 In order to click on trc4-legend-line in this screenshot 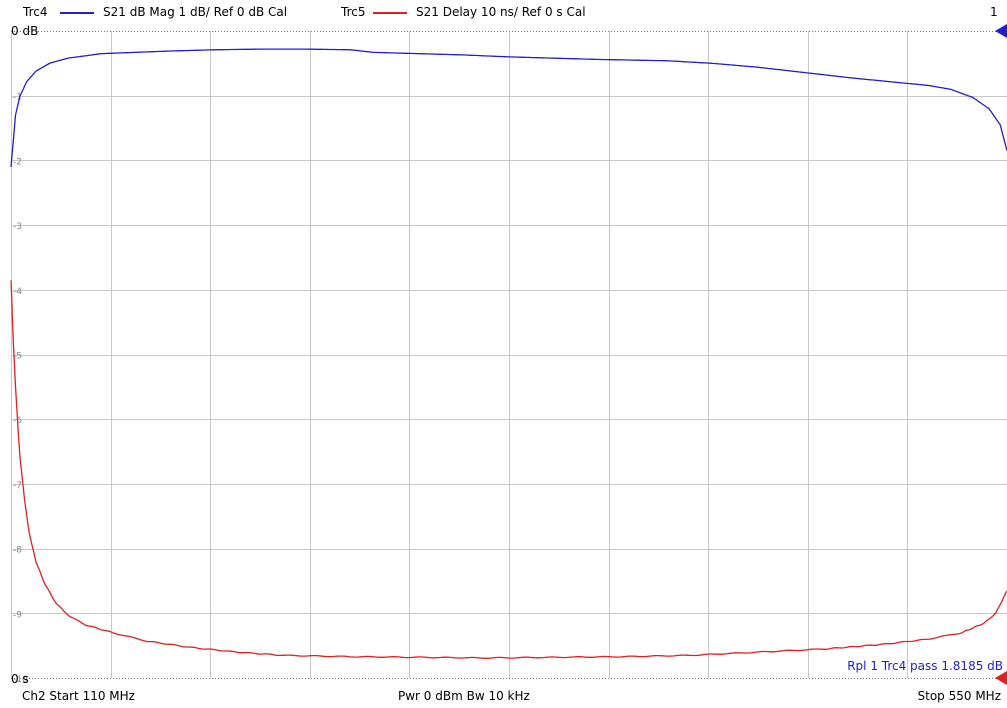, I will do `click(77, 13)`.